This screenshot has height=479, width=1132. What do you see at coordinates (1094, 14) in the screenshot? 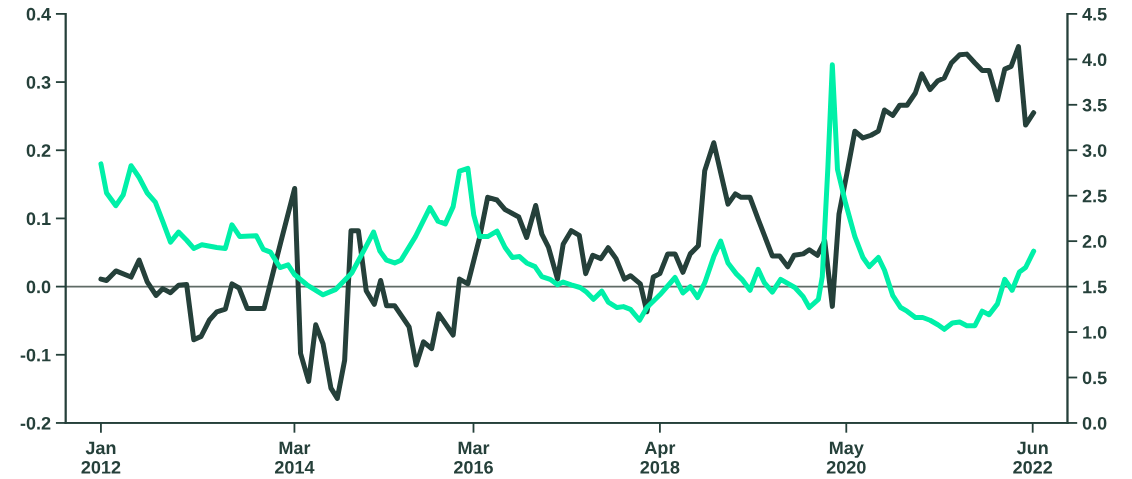
I see `y2-tick-label: 4.5` at bounding box center [1094, 14].